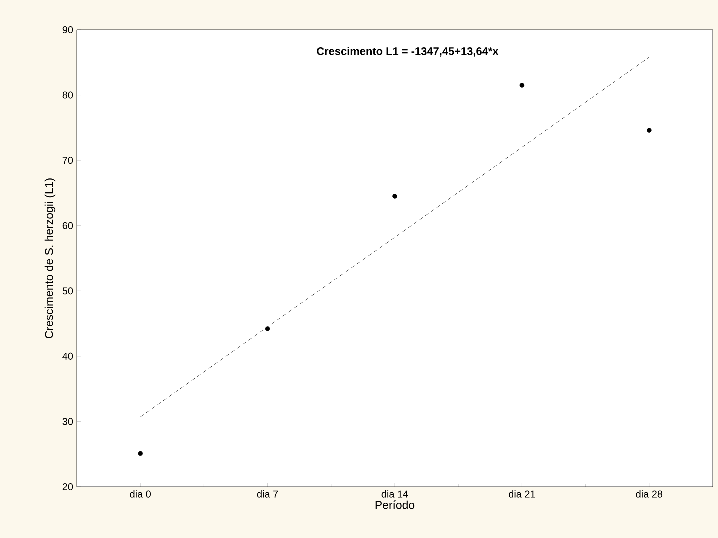 The image size is (718, 538). Describe the element at coordinates (408, 52) in the screenshot. I see `annotation: Crescimento L1 = -1347,45+13,64*x` at that location.